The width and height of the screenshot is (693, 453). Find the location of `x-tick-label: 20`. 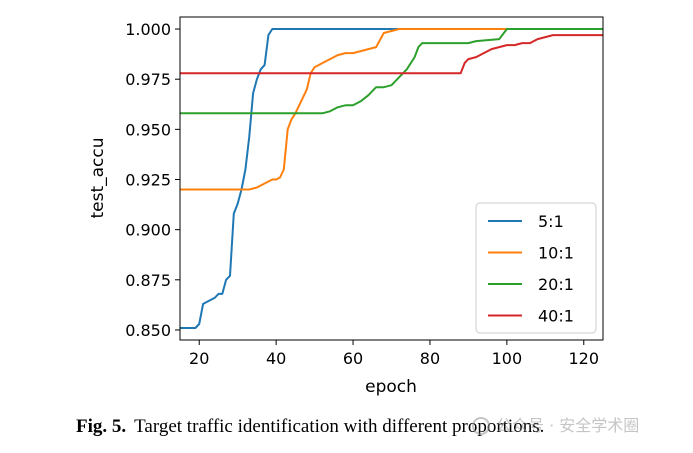

x-tick-label: 20 is located at coordinates (199, 358).